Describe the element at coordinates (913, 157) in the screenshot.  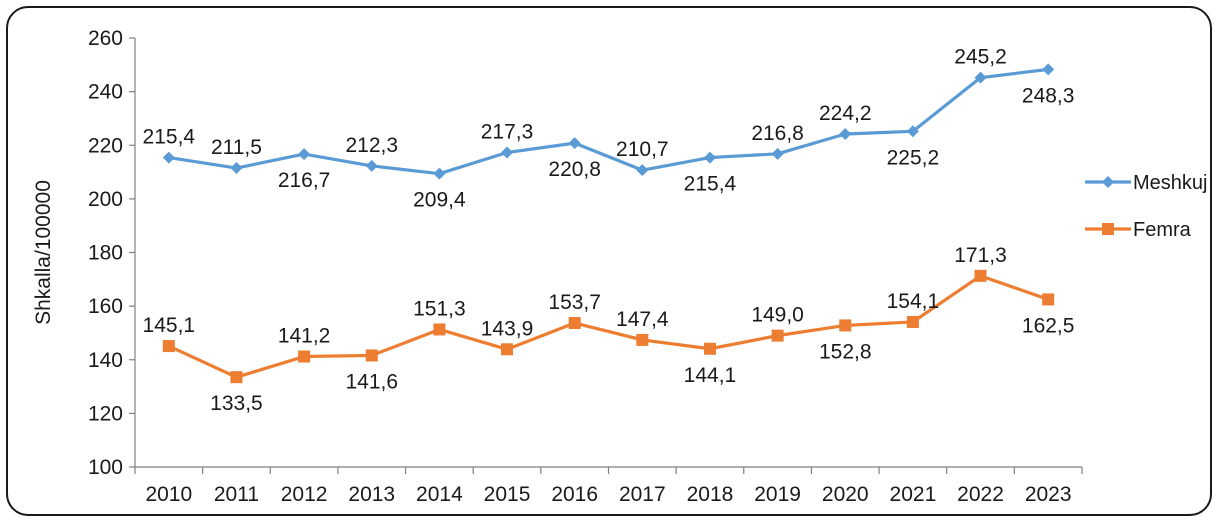
I see `data-label: 225,2` at that location.